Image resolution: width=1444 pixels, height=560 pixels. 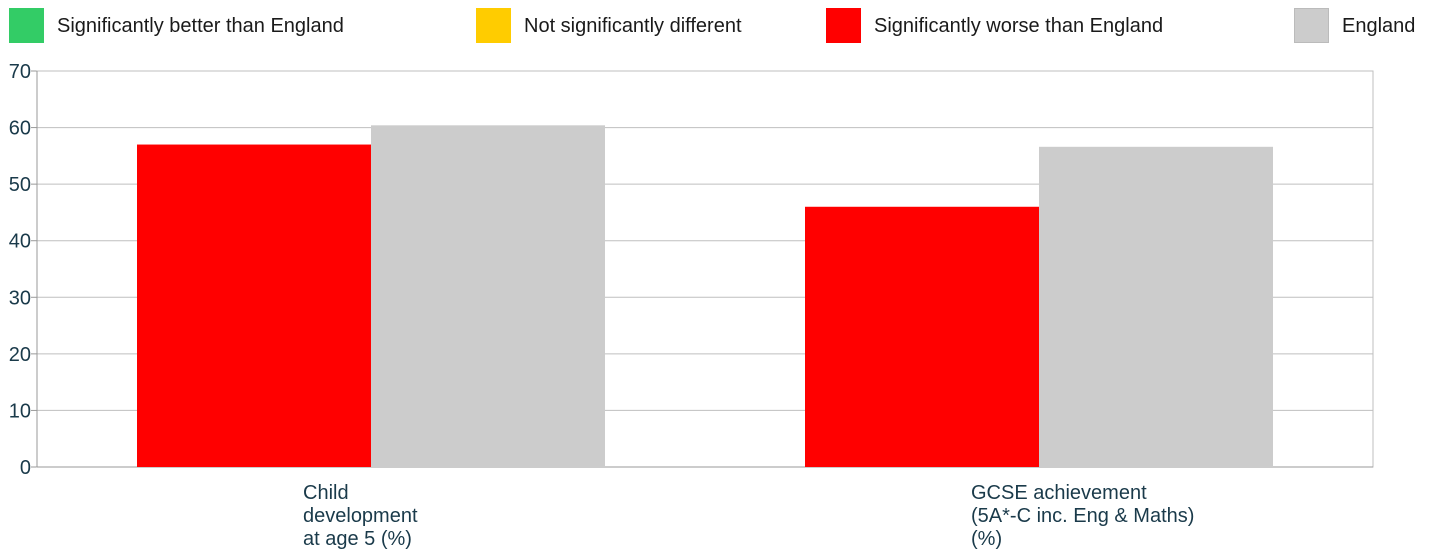 I want to click on legend-swatch-worse, so click(x=843, y=25).